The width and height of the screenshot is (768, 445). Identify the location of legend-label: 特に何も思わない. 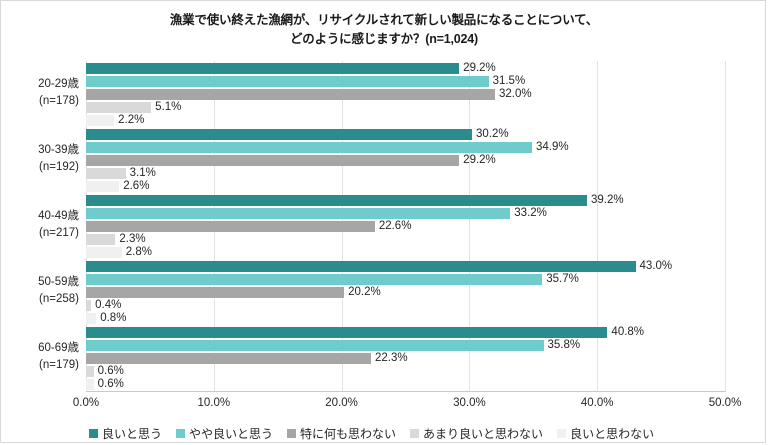
(348, 434).